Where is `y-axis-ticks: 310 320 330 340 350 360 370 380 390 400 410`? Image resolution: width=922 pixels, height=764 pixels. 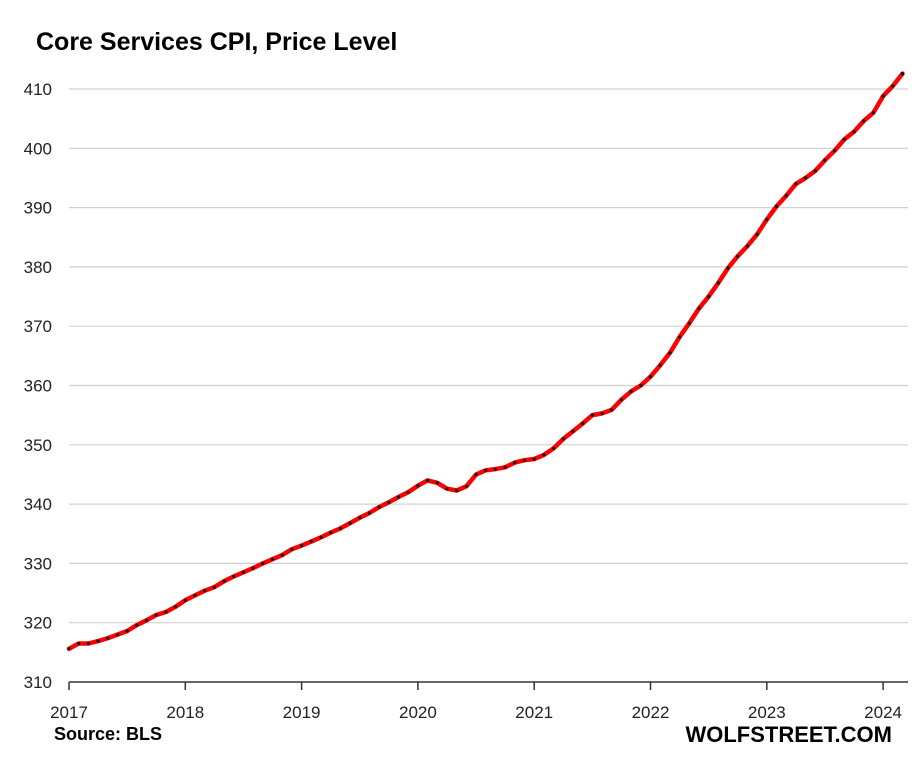
y-axis-ticks: 310 320 330 340 350 360 370 380 390 400 410 is located at coordinates (38, 386).